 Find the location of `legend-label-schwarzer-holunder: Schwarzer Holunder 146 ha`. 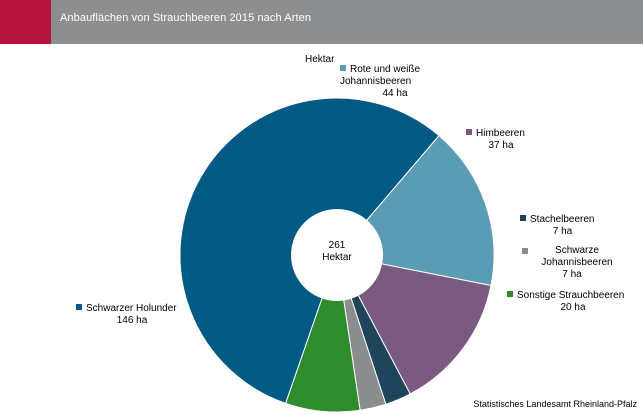

legend-label-schwarzer-holunder: Schwarzer Holunder 146 ha is located at coordinates (132, 315).